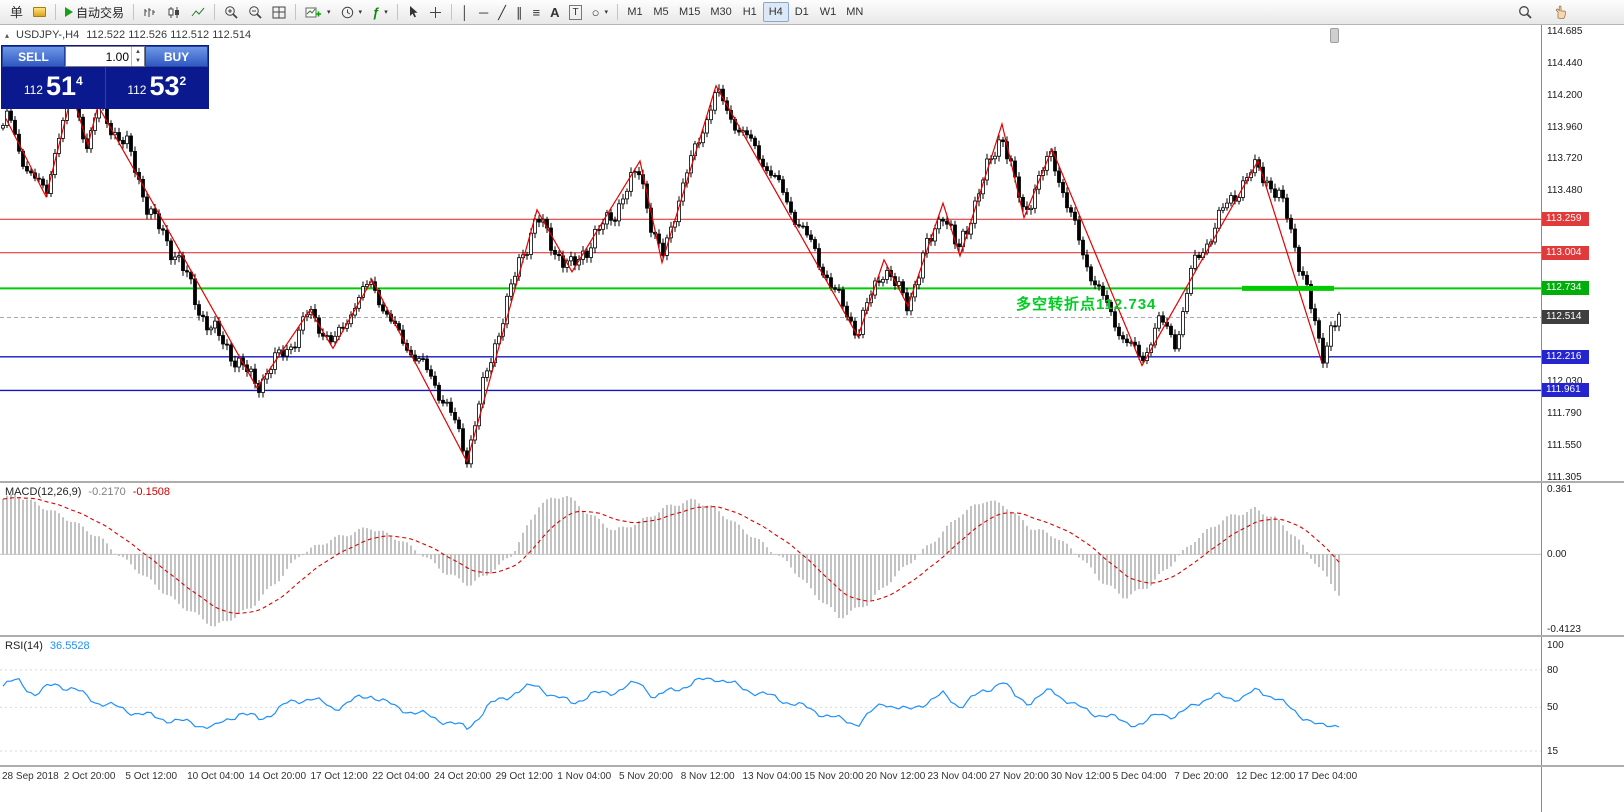  I want to click on time-tick-label: 10 Oct 04:00, so click(216, 776).